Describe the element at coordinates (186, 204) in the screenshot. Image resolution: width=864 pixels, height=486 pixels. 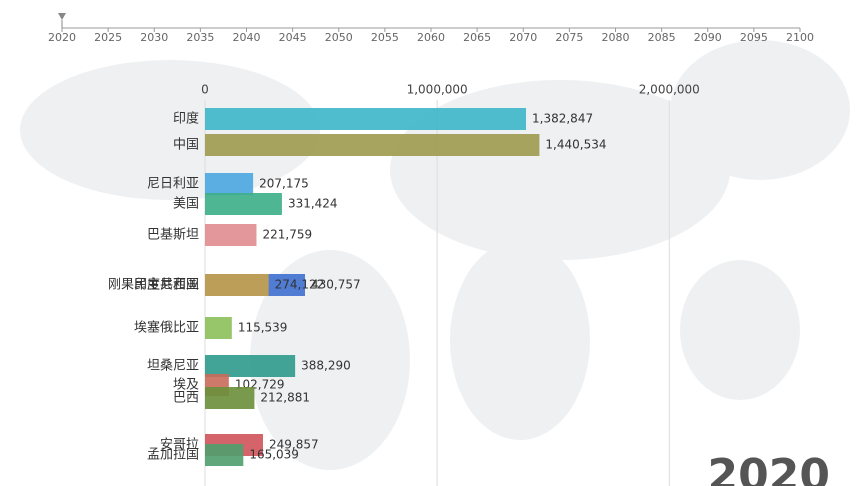
I see `category-label: 美国` at that location.